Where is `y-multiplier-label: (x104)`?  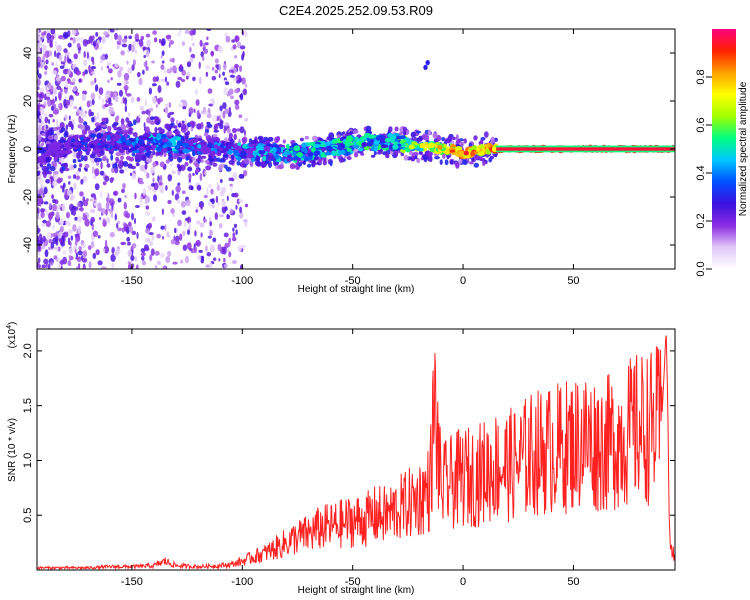 y-multiplier-label: (x104) is located at coordinates (12, 335).